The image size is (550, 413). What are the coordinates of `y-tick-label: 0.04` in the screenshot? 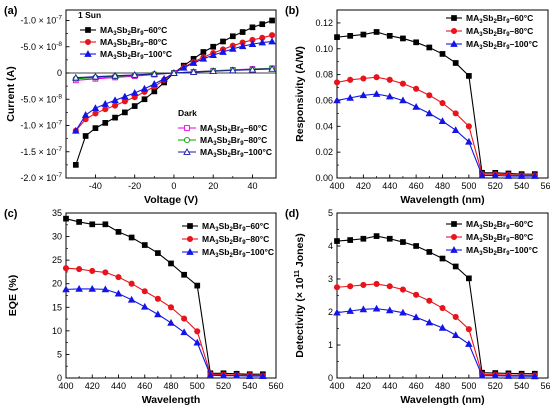 It's located at (324, 126).